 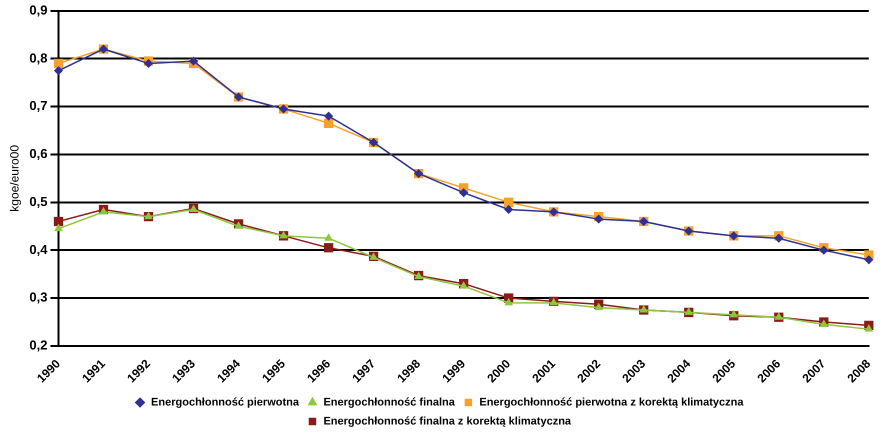 I want to click on y-tick-label: 0,3, so click(x=38, y=297).